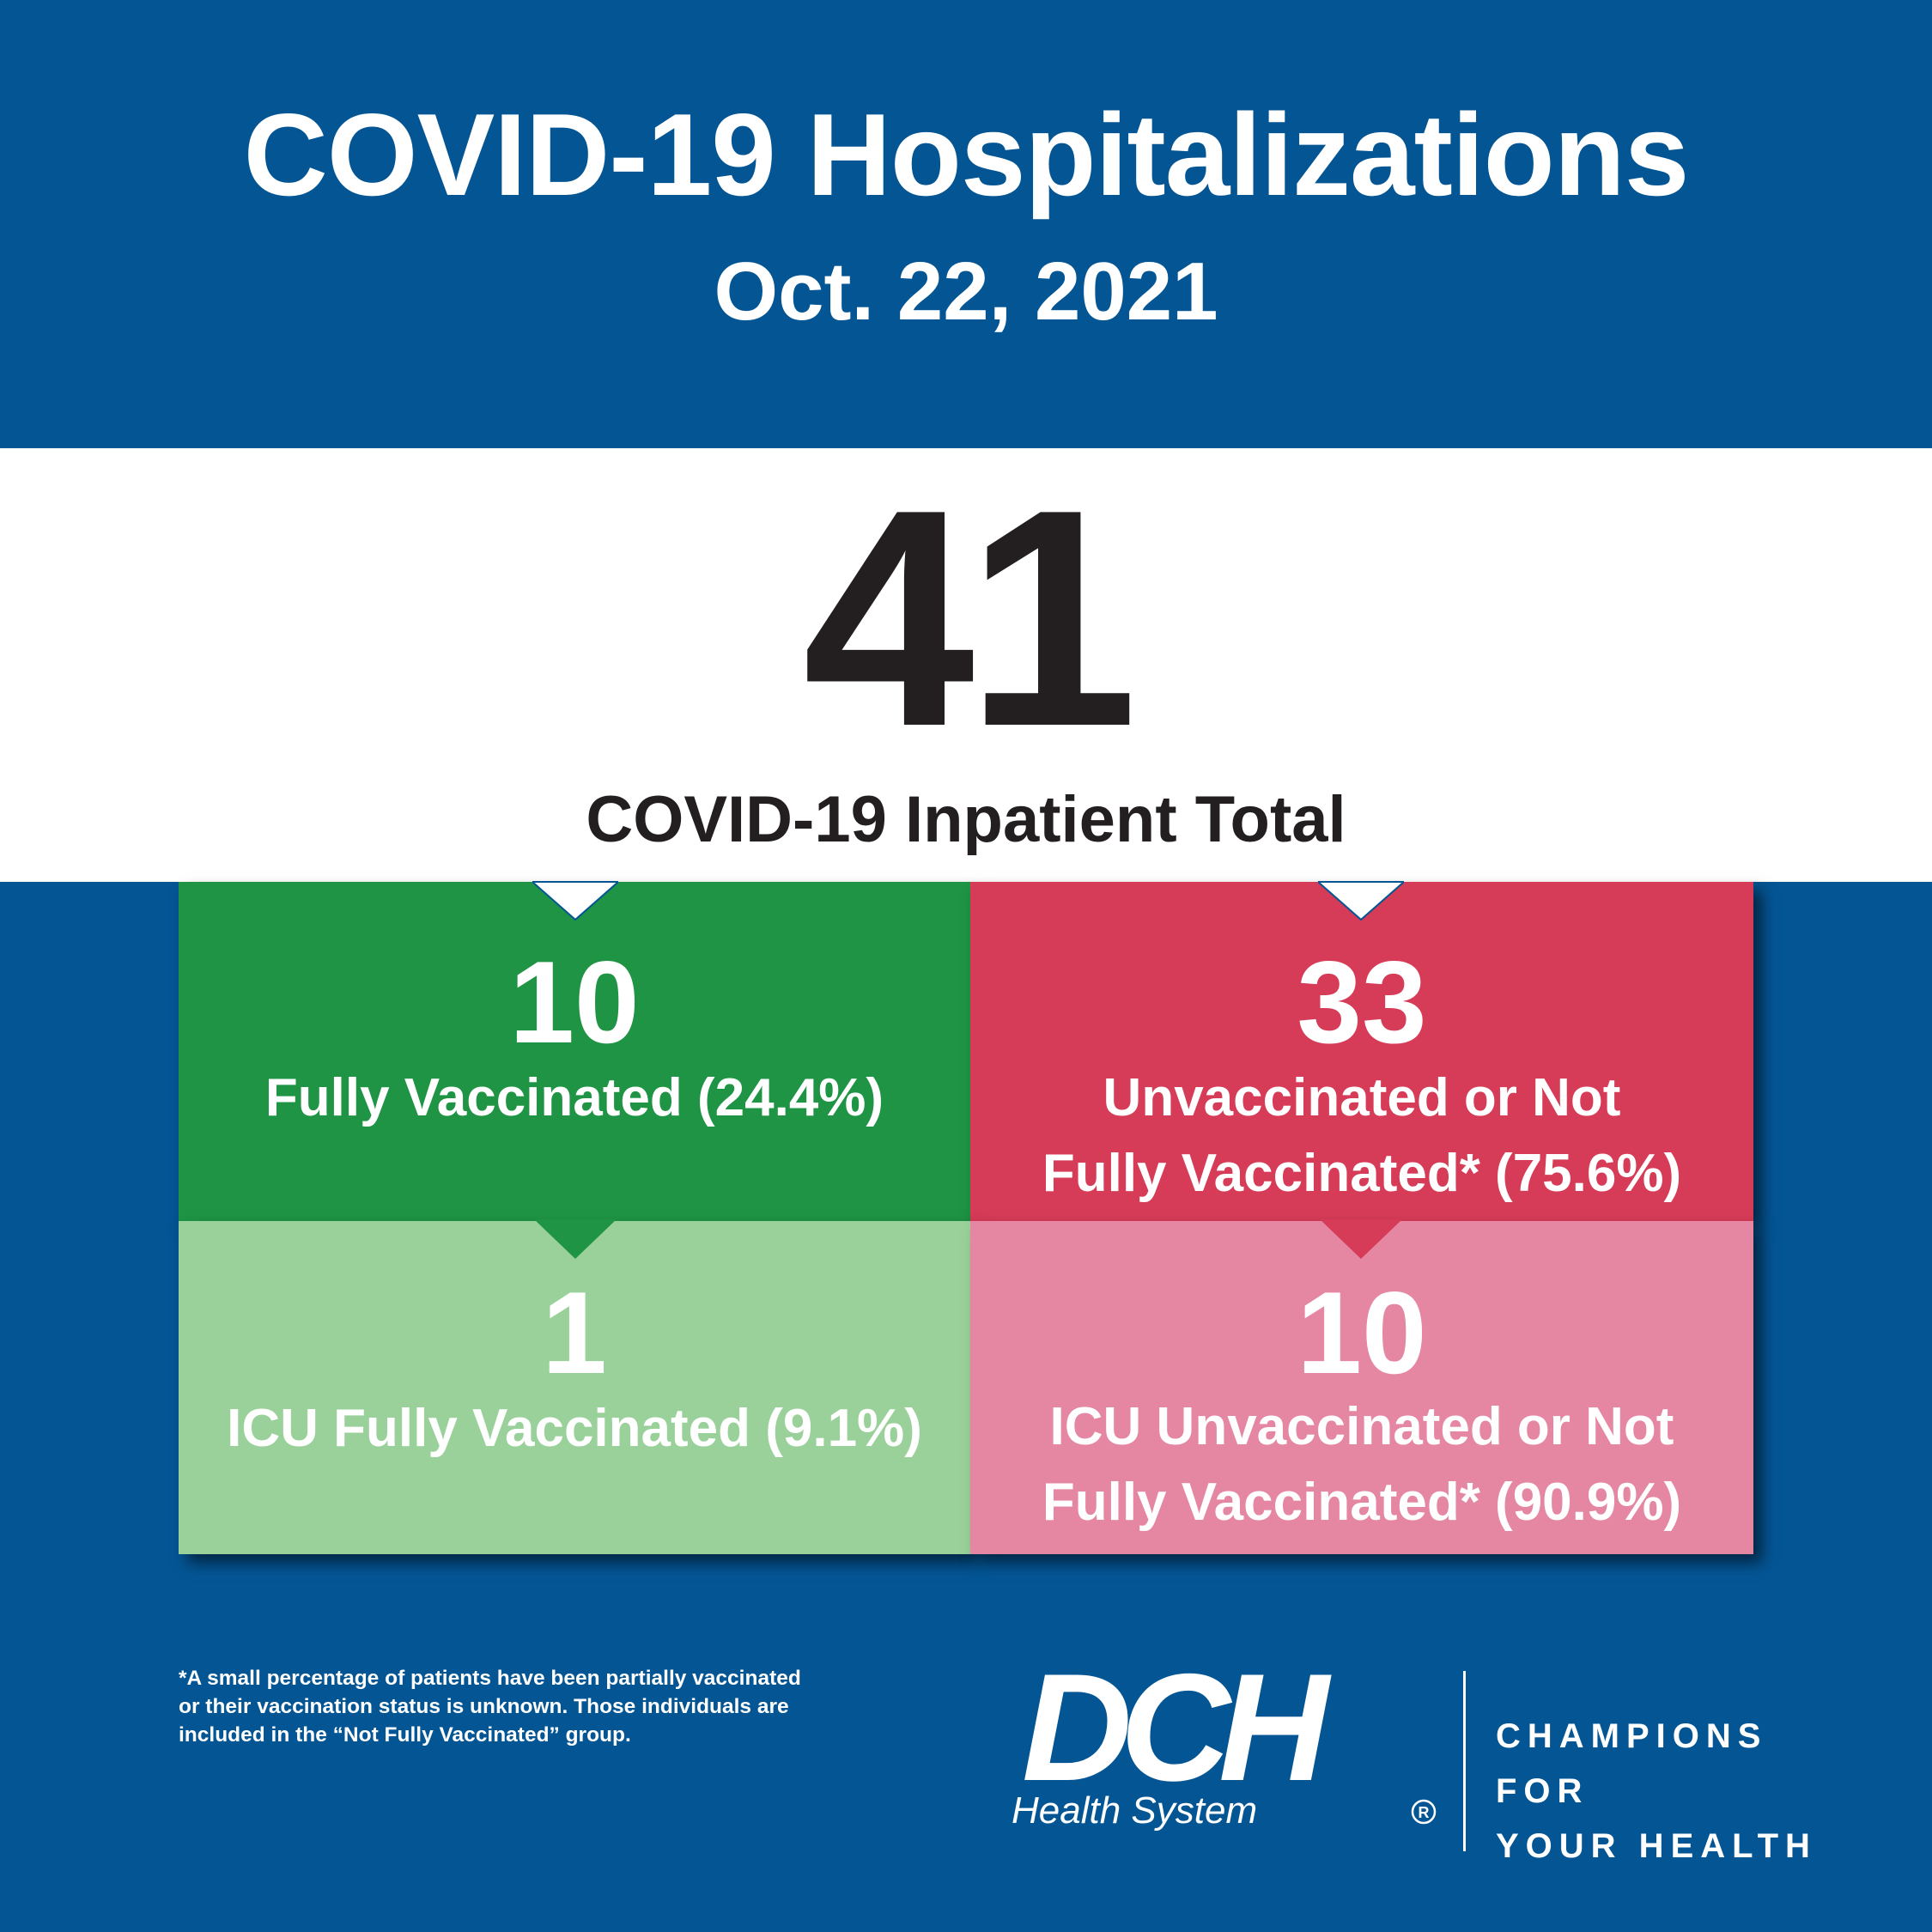 This screenshot has height=1932, width=1932. Describe the element at coordinates (966, 154) in the screenshot. I see `page-title: COVID-19 Hospitalizations` at that location.